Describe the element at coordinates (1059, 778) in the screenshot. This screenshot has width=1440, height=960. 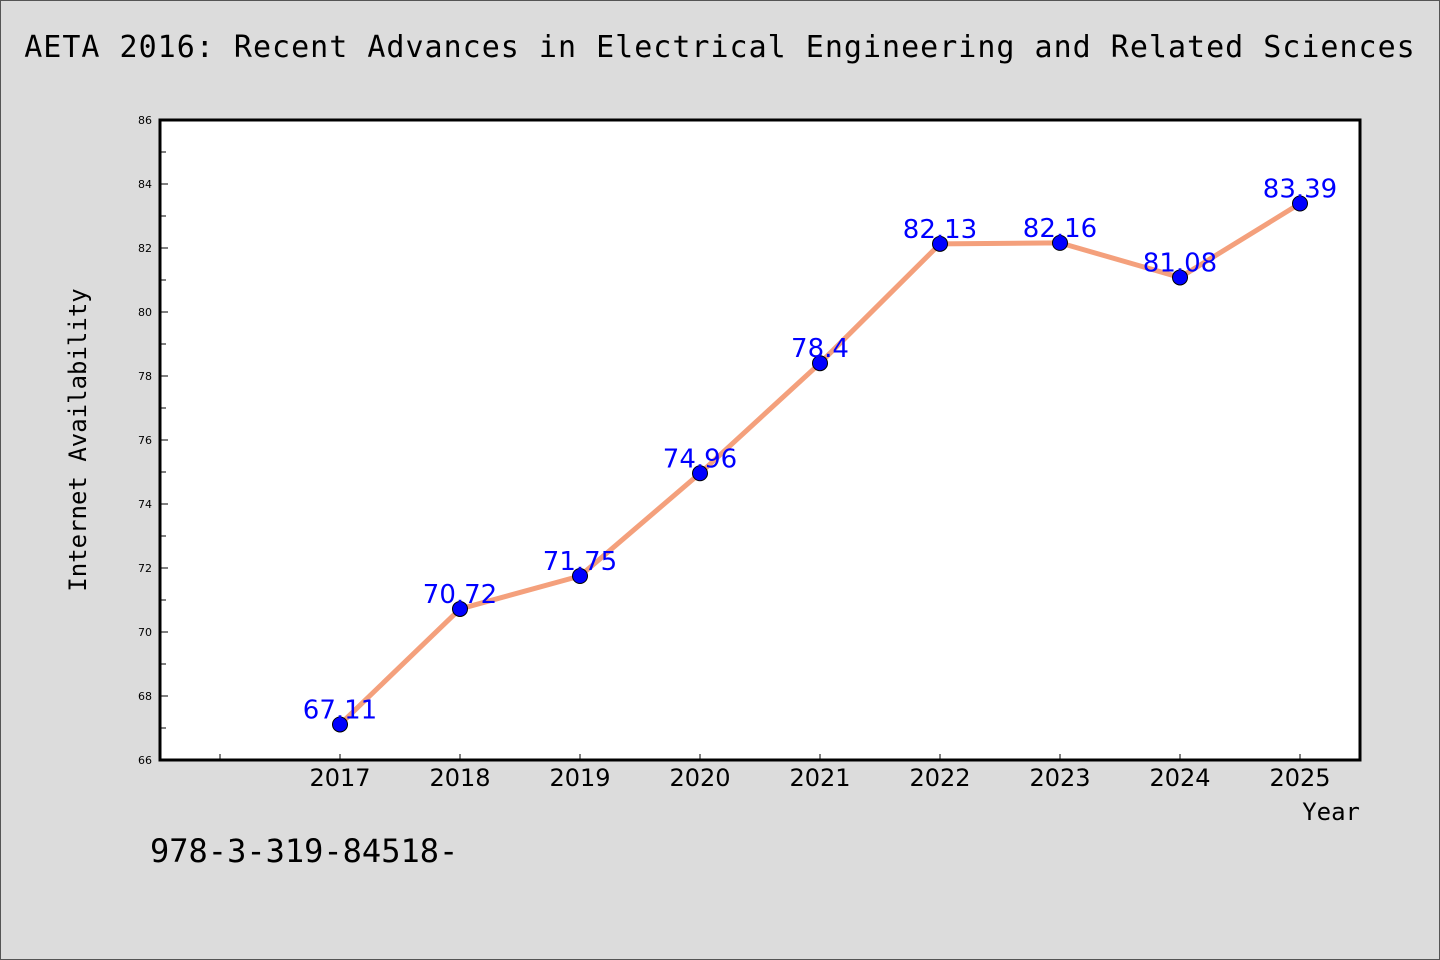
I see `x-tick-label: 2023` at that location.